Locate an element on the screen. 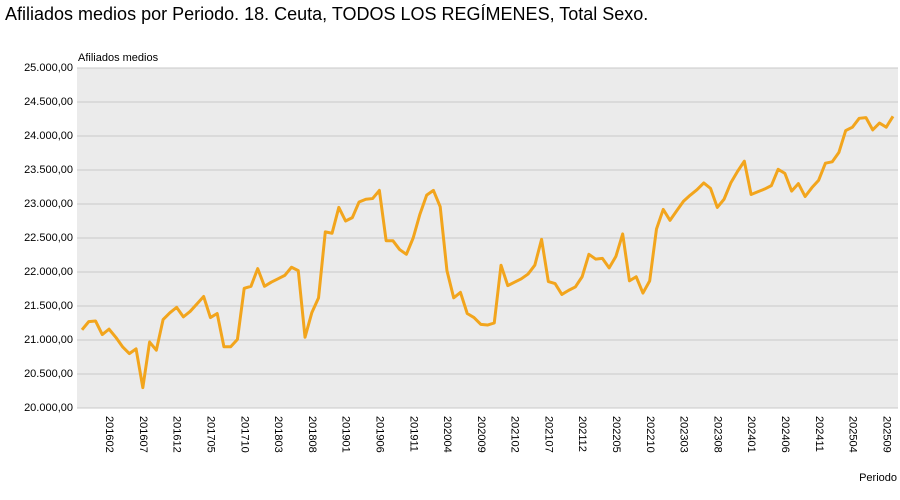  x-tick-label: 202205 is located at coordinates (616, 434).